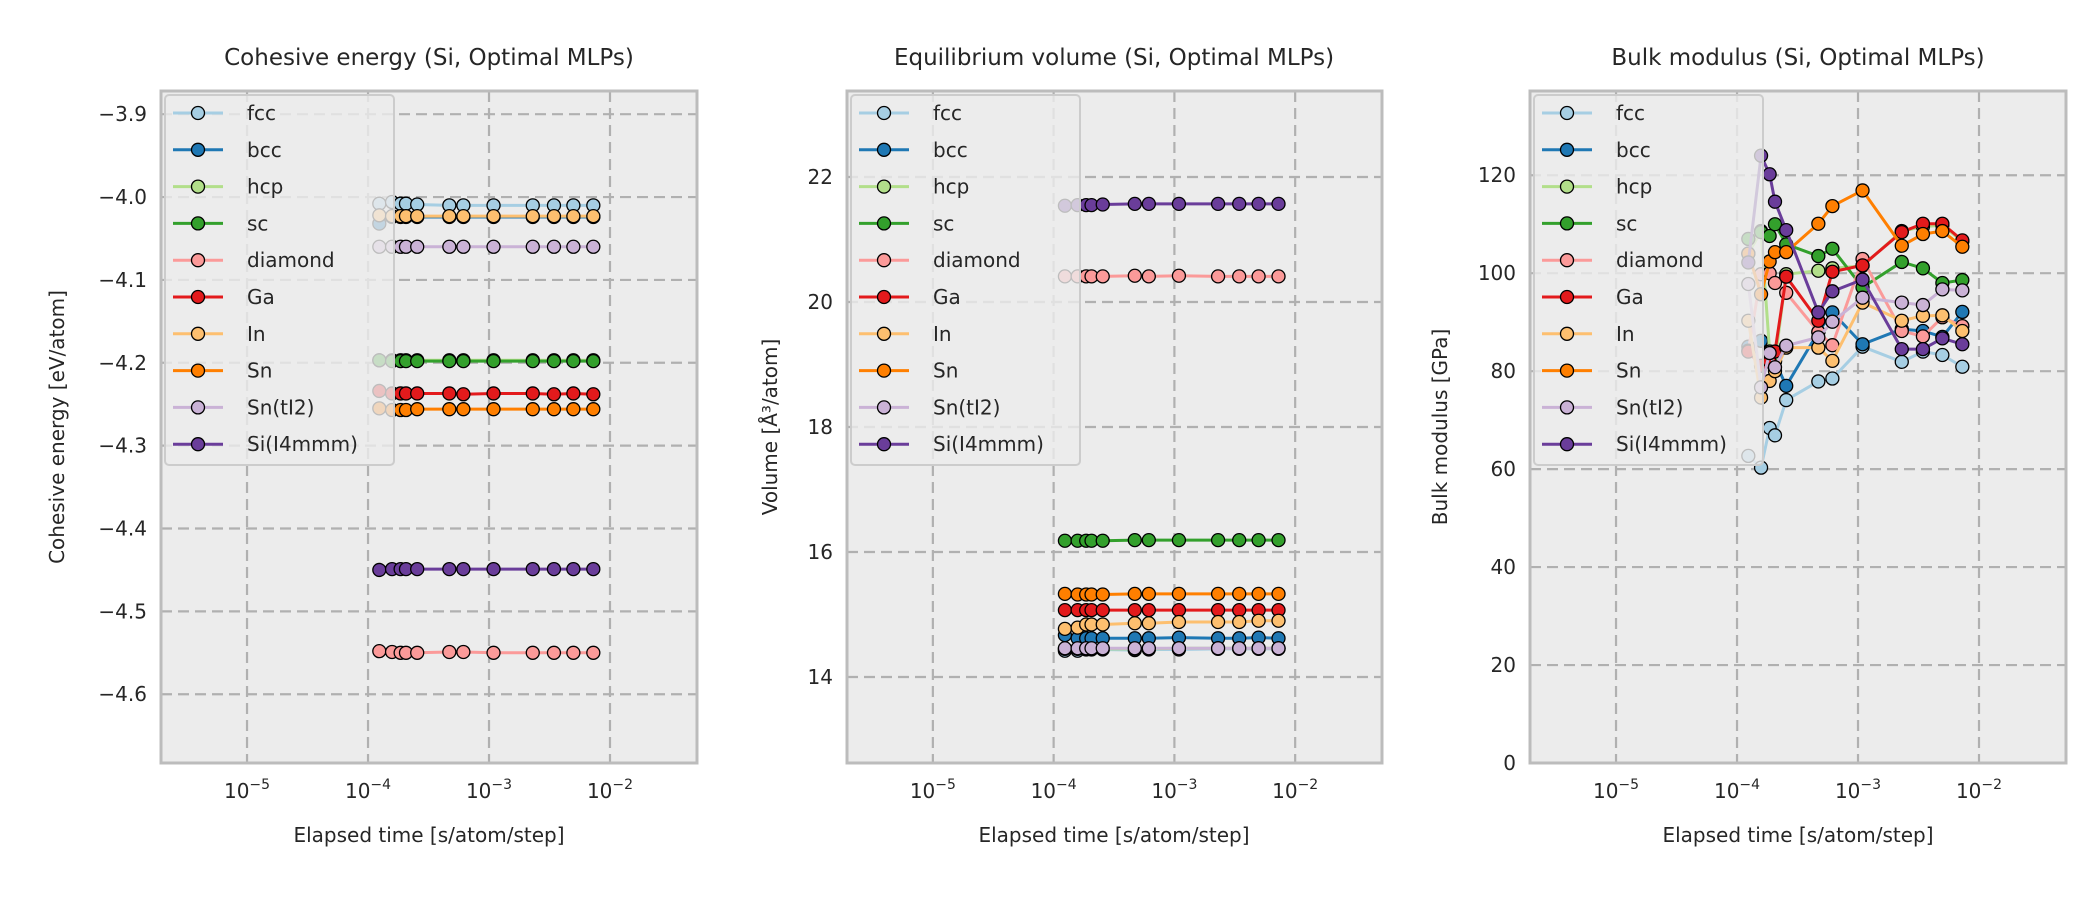 Image resolution: width=2100 pixels, height=900 pixels. I want to click on legend-label: fcc, so click(947, 113).